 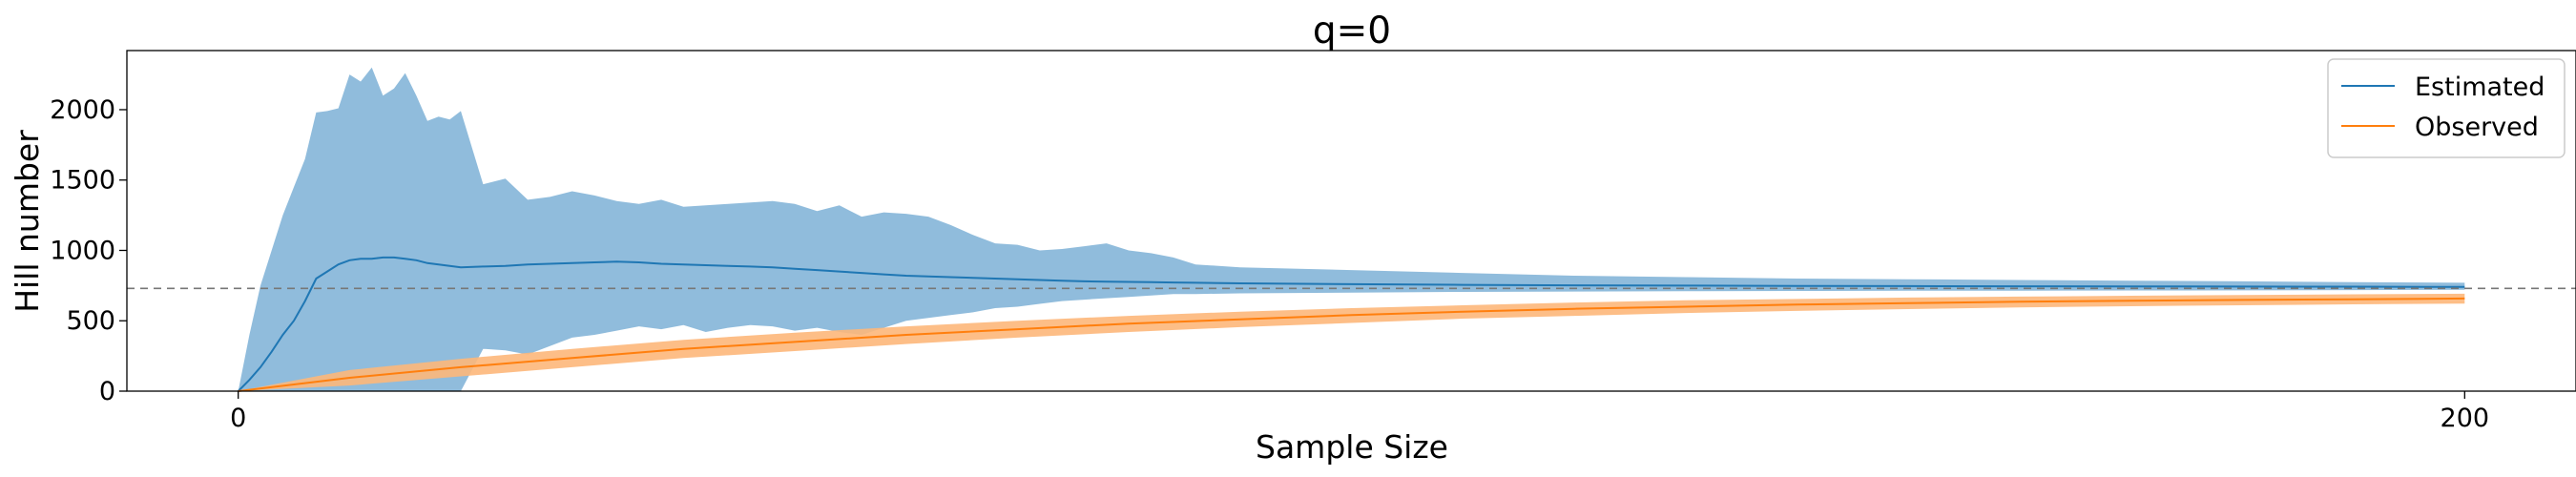 I want to click on y-tick-label: 2000, so click(x=82, y=110).